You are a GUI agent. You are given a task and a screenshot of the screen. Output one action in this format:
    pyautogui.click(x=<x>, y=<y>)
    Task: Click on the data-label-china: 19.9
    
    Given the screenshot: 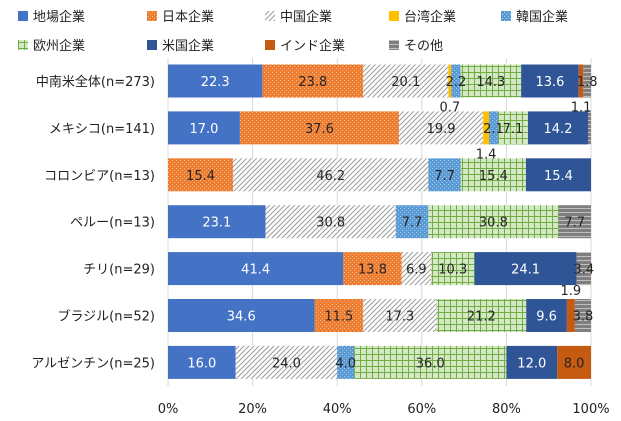 What is the action you would take?
    pyautogui.click(x=441, y=129)
    